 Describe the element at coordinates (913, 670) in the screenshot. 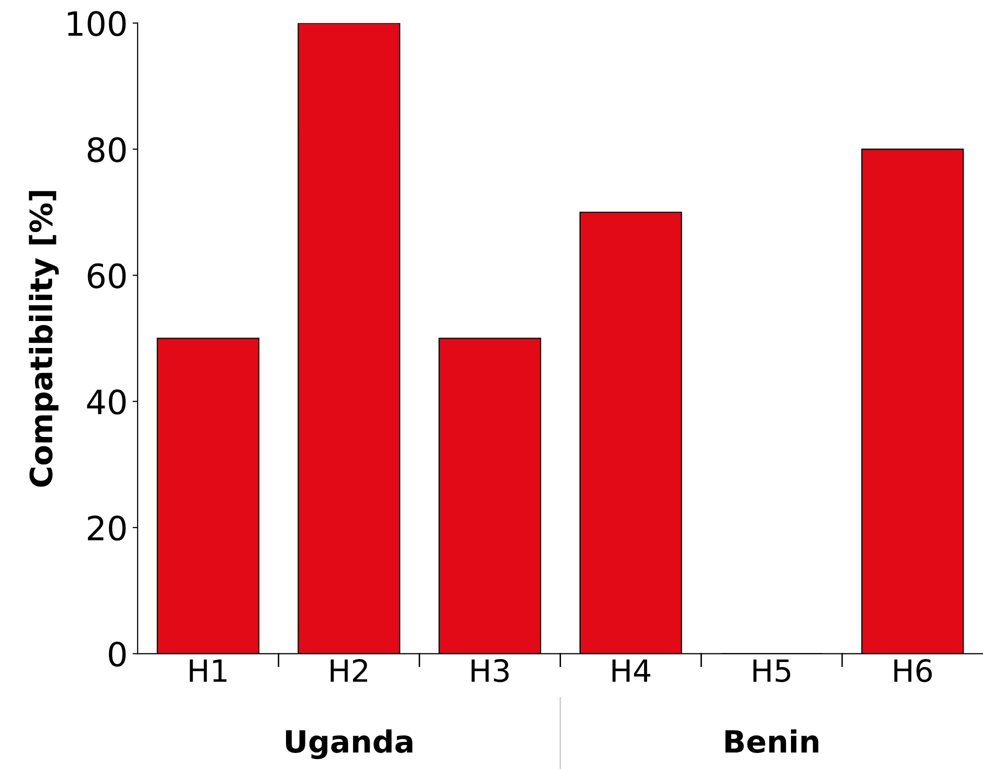

I see `x-tick-label: H6` at that location.